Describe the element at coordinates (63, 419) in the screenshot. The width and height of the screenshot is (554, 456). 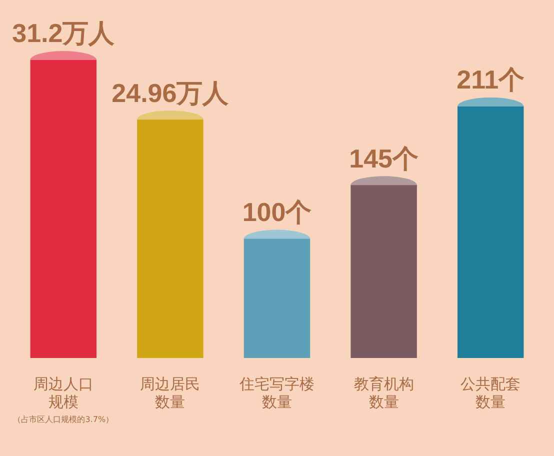
I see `text: （占市区人口规模的3.7%）` at that location.